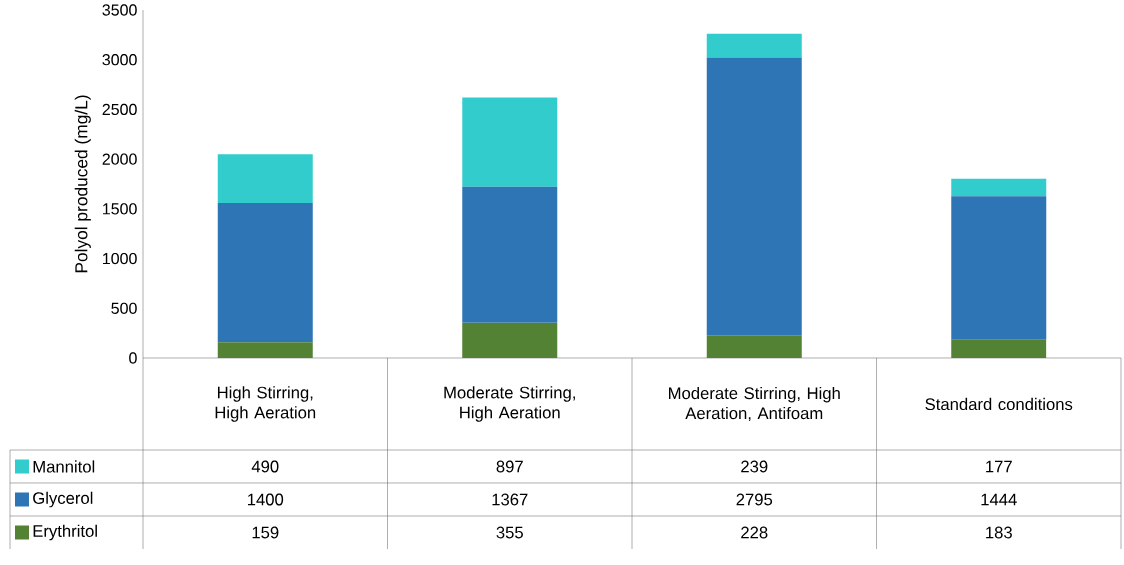 The width and height of the screenshot is (1124, 565). What do you see at coordinates (119, 60) in the screenshot?
I see `y-tick-label: 3000` at bounding box center [119, 60].